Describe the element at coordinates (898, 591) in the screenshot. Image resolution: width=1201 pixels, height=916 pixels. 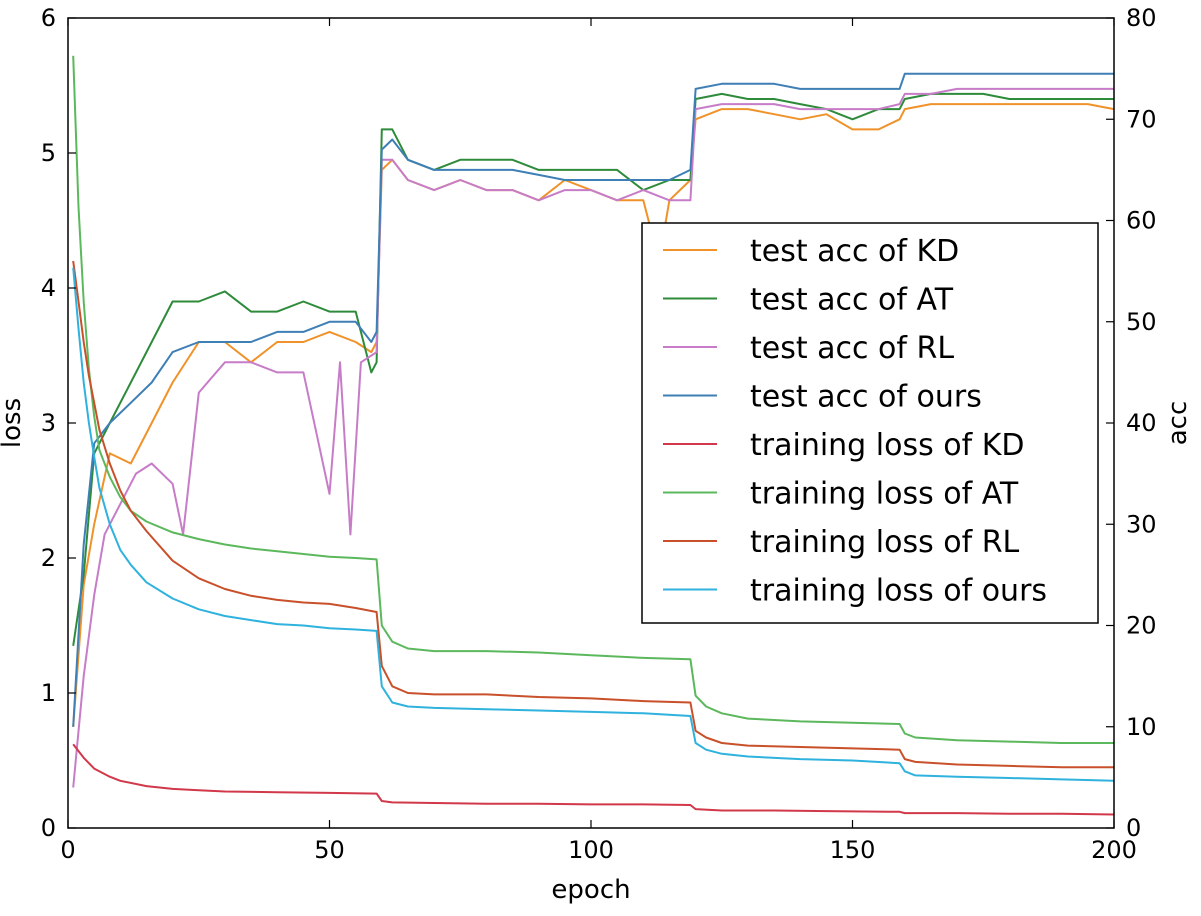
I see `legend-label-training-loss-of-ours: training loss of ours` at that location.